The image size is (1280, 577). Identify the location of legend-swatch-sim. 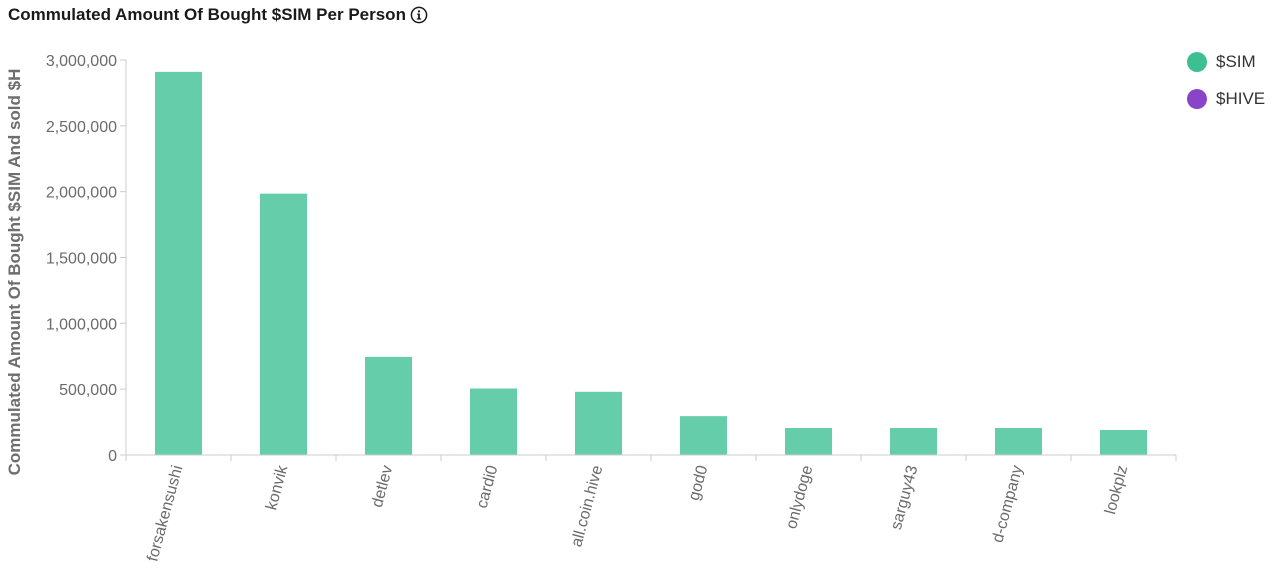
(1197, 62).